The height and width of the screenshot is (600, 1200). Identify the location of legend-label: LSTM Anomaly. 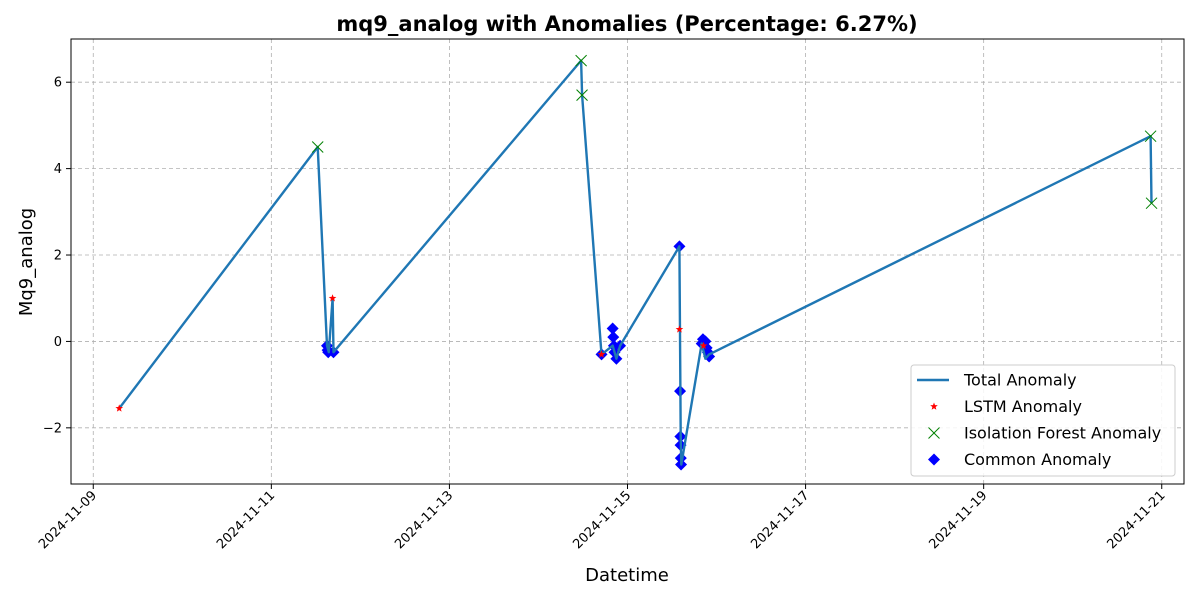
(1023, 406).